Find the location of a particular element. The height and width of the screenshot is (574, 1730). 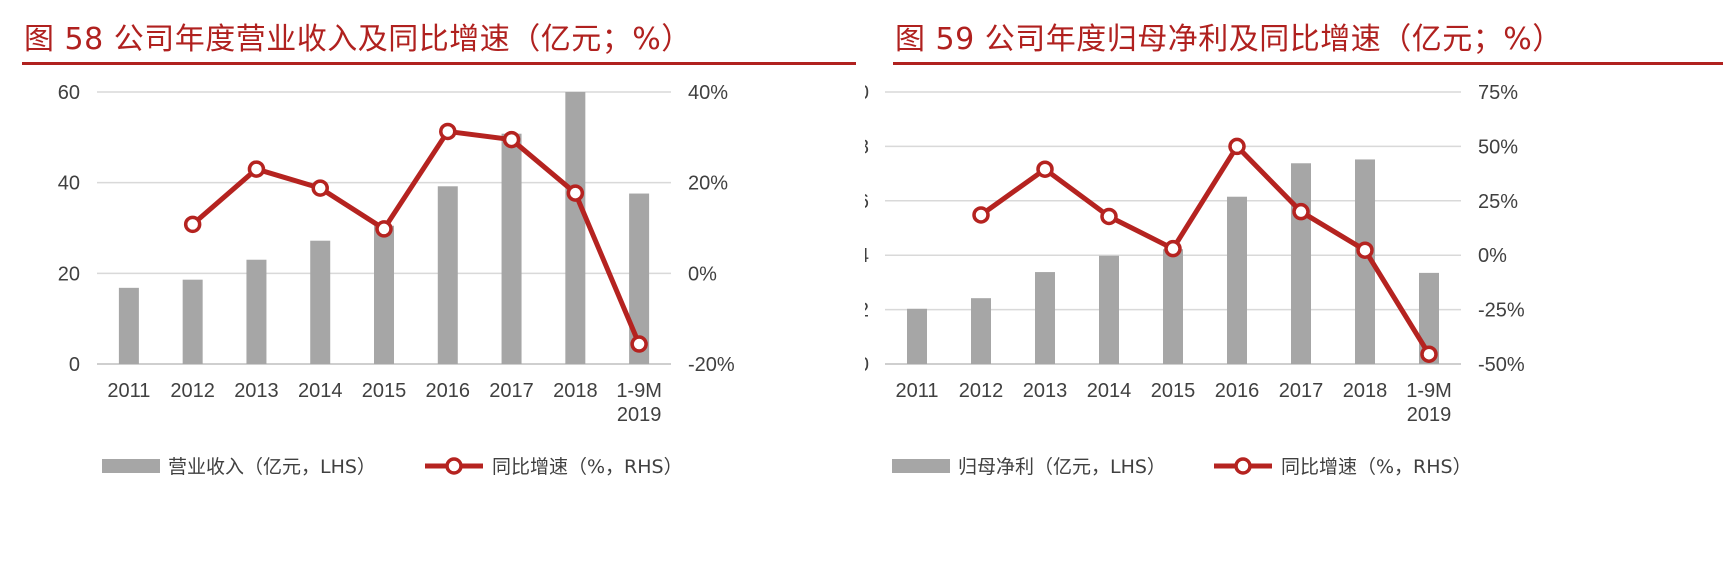

right-axis-tick-label: 20% is located at coordinates (708, 184).